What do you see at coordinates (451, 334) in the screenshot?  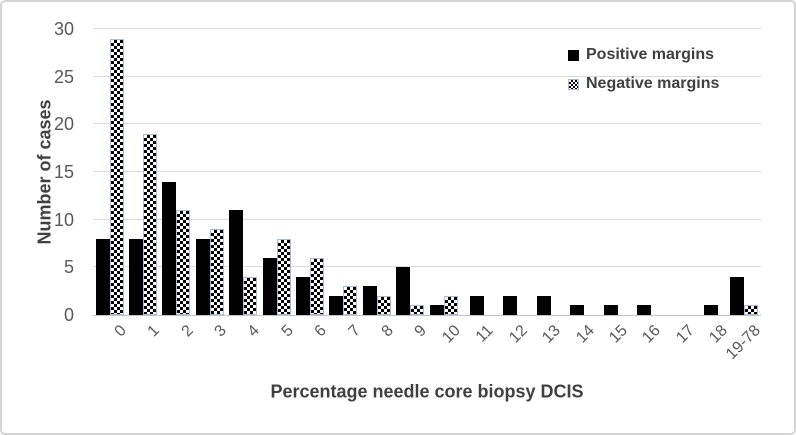 I see `x-tick-label: 10` at bounding box center [451, 334].